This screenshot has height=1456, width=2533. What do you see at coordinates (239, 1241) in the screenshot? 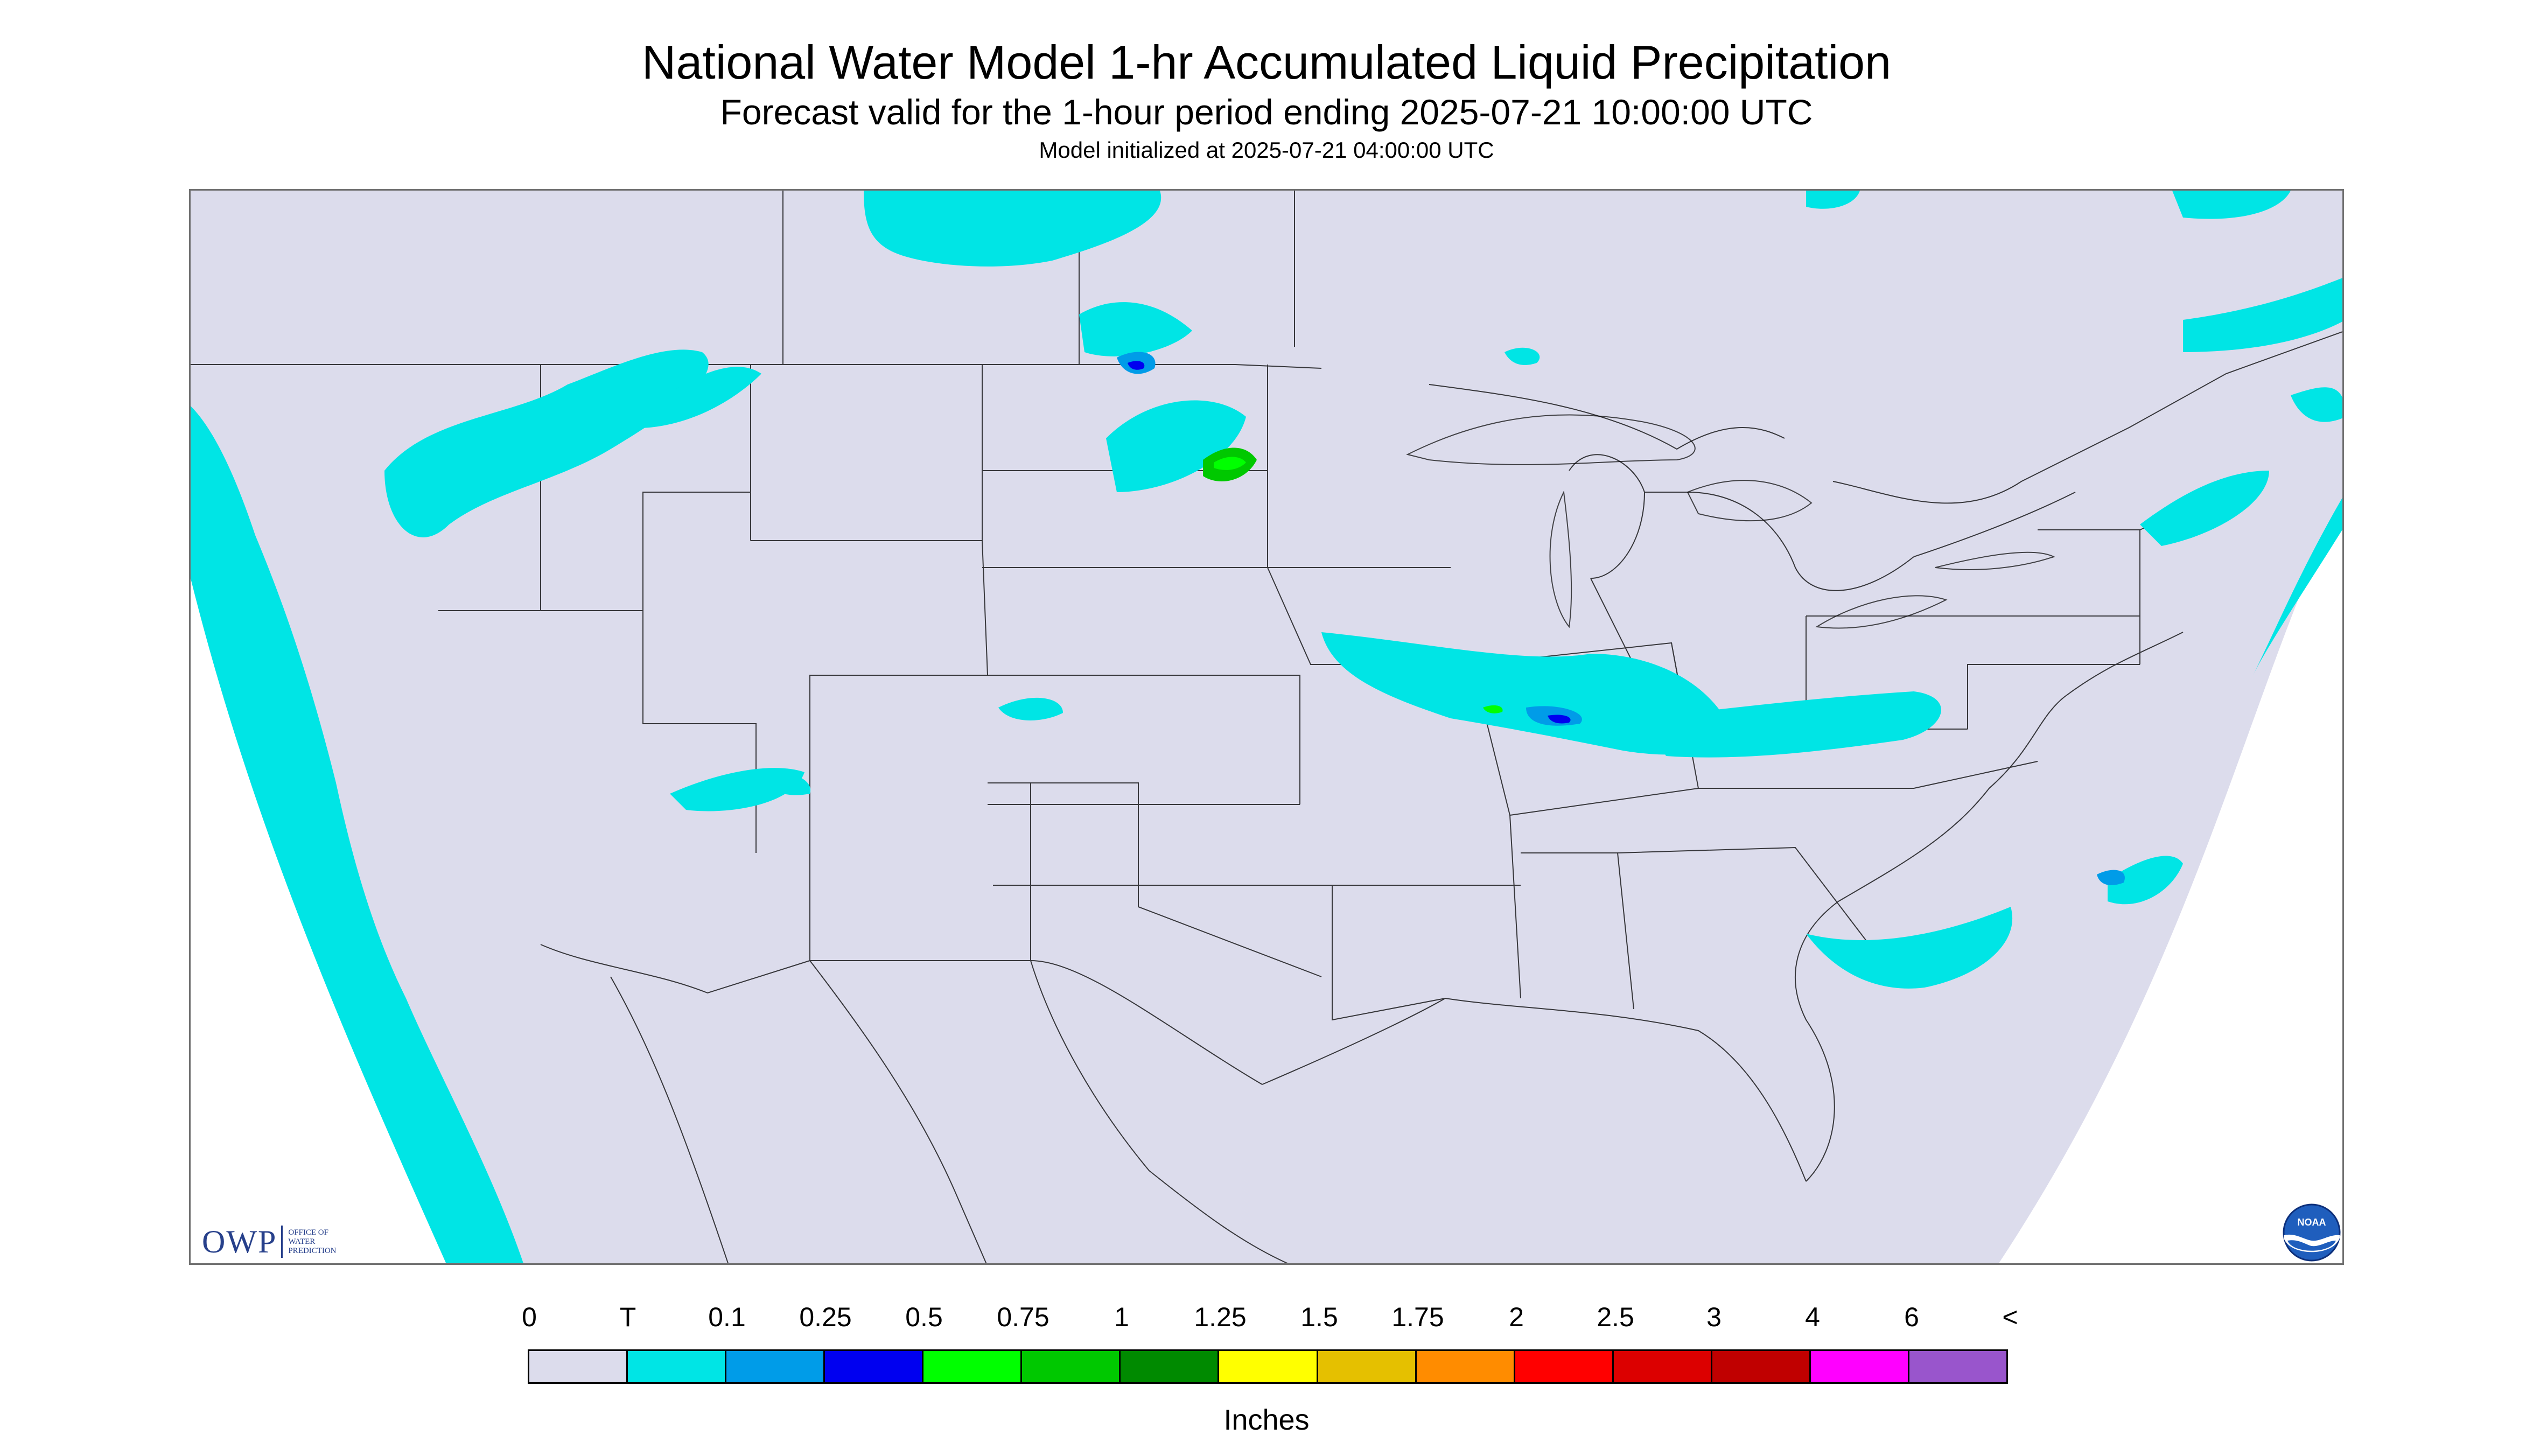
I see `owp-logo-mark: OWP` at bounding box center [239, 1241].